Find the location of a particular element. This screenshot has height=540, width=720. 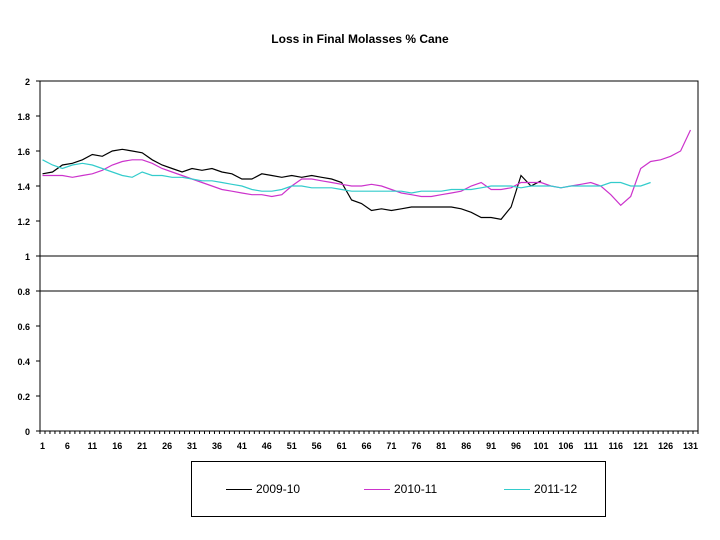

x-tick-label: 121 is located at coordinates (640, 446).